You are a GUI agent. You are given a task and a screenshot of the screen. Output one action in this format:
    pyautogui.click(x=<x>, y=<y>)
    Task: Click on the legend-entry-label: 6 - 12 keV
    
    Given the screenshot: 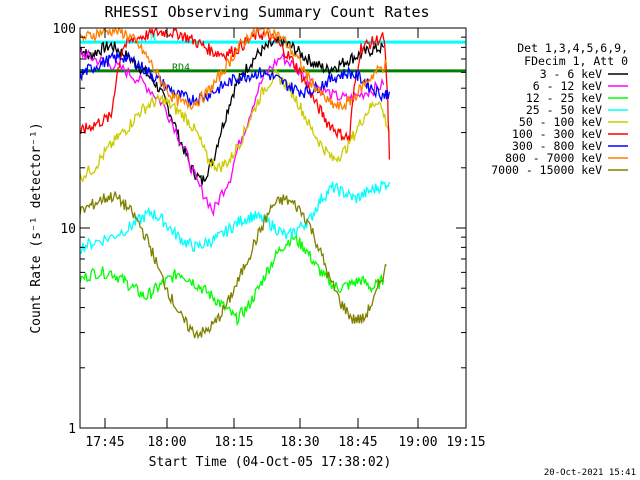 What is the action you would take?
    pyautogui.click(x=567, y=86)
    